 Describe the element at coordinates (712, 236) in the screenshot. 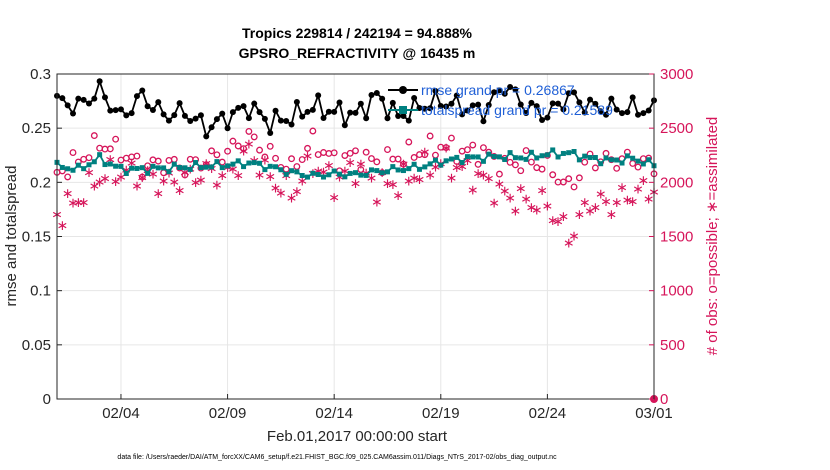

I see `y-axis-label-right: # of obs: o=possible; ∗=assimilated` at that location.